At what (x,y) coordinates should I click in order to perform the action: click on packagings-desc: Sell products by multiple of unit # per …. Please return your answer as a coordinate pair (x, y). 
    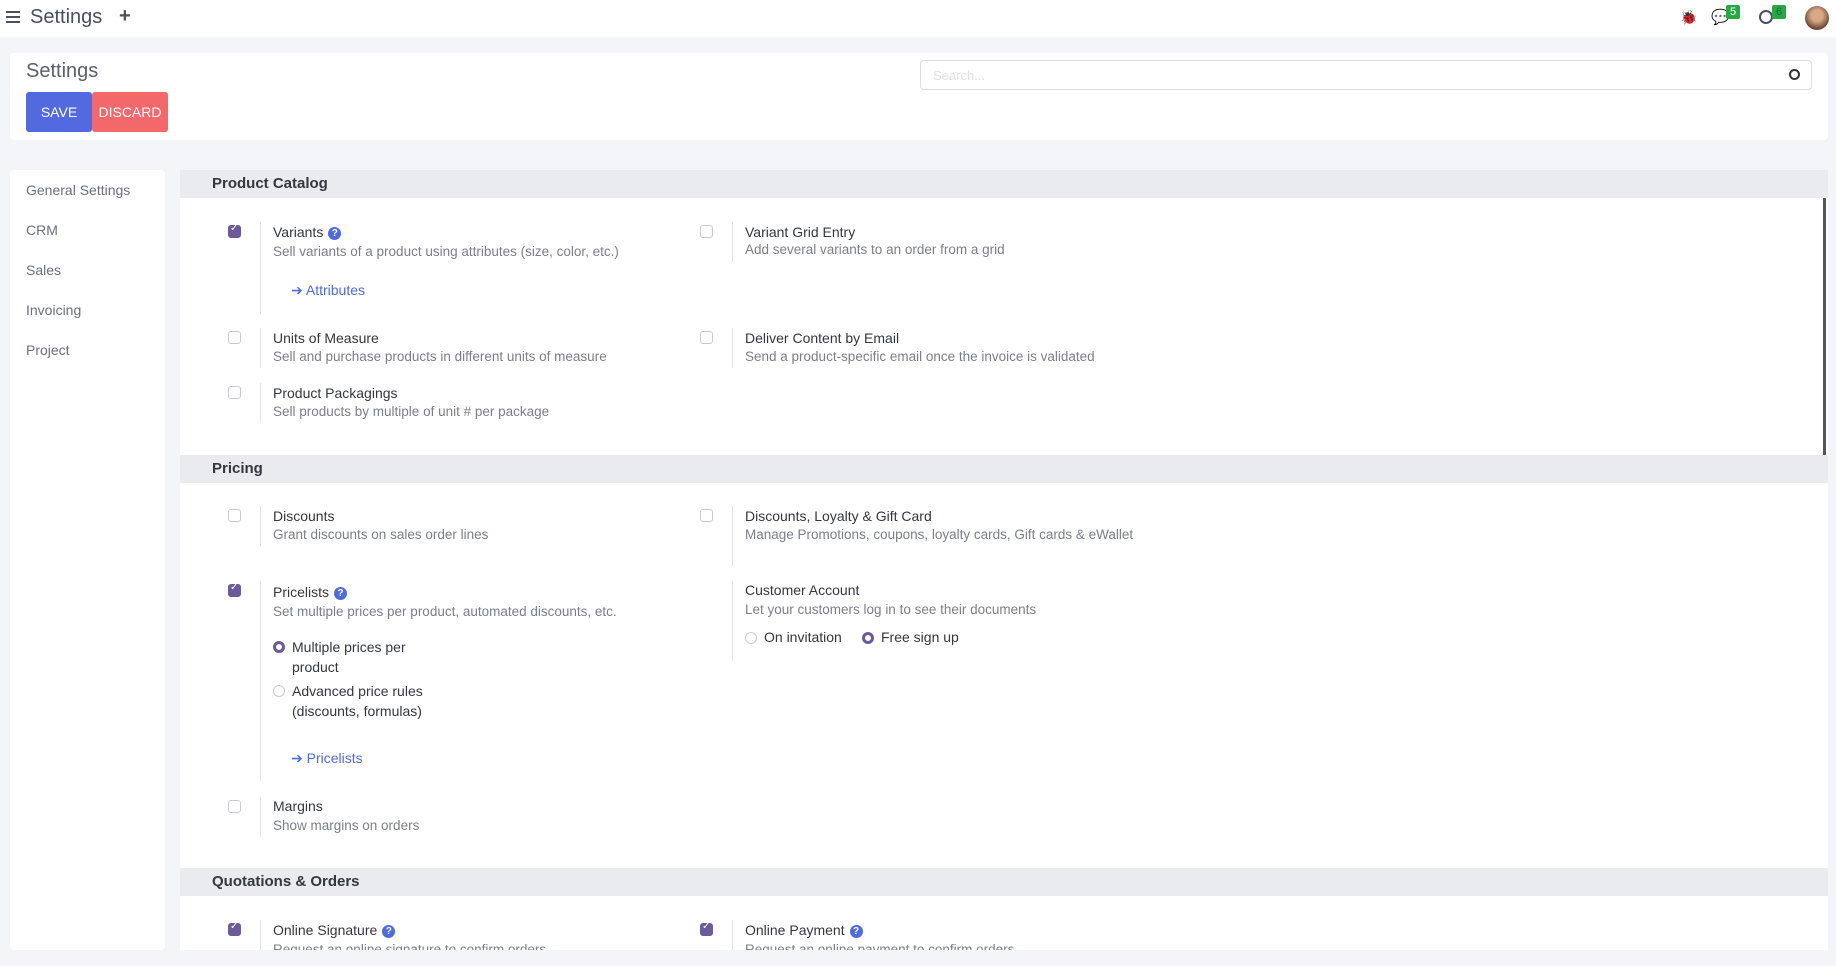
    Looking at the image, I should click on (411, 411).